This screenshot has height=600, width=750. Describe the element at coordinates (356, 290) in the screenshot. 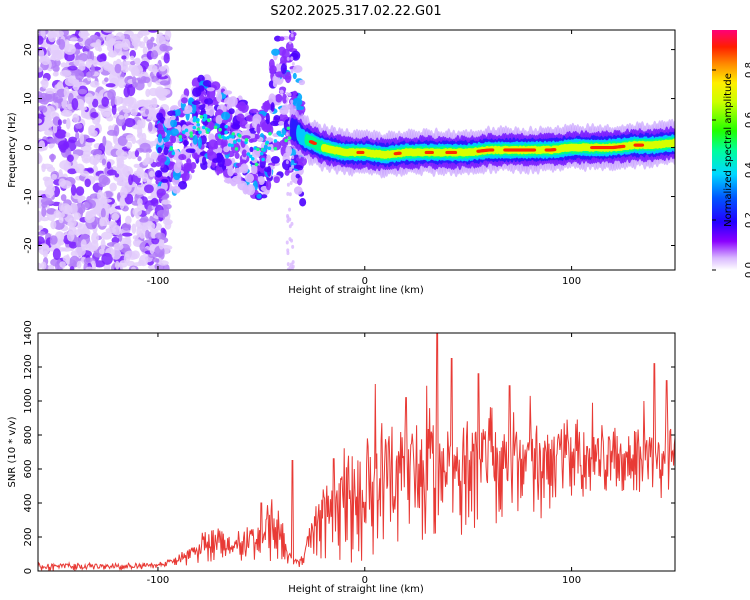

I see `spectrogram-x-axis-title: Height of straight line (km)` at that location.